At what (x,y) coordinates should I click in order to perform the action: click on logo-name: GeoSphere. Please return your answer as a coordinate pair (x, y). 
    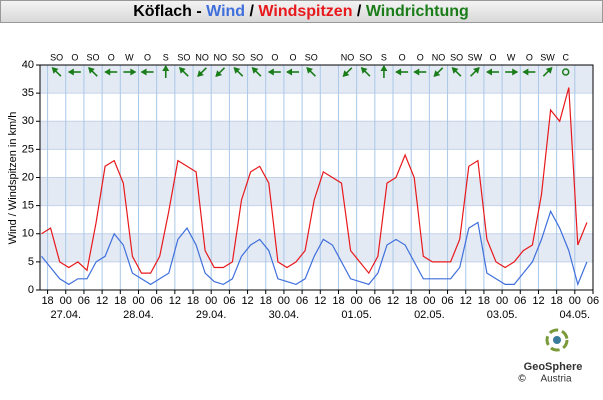
    Looking at the image, I should click on (553, 367).